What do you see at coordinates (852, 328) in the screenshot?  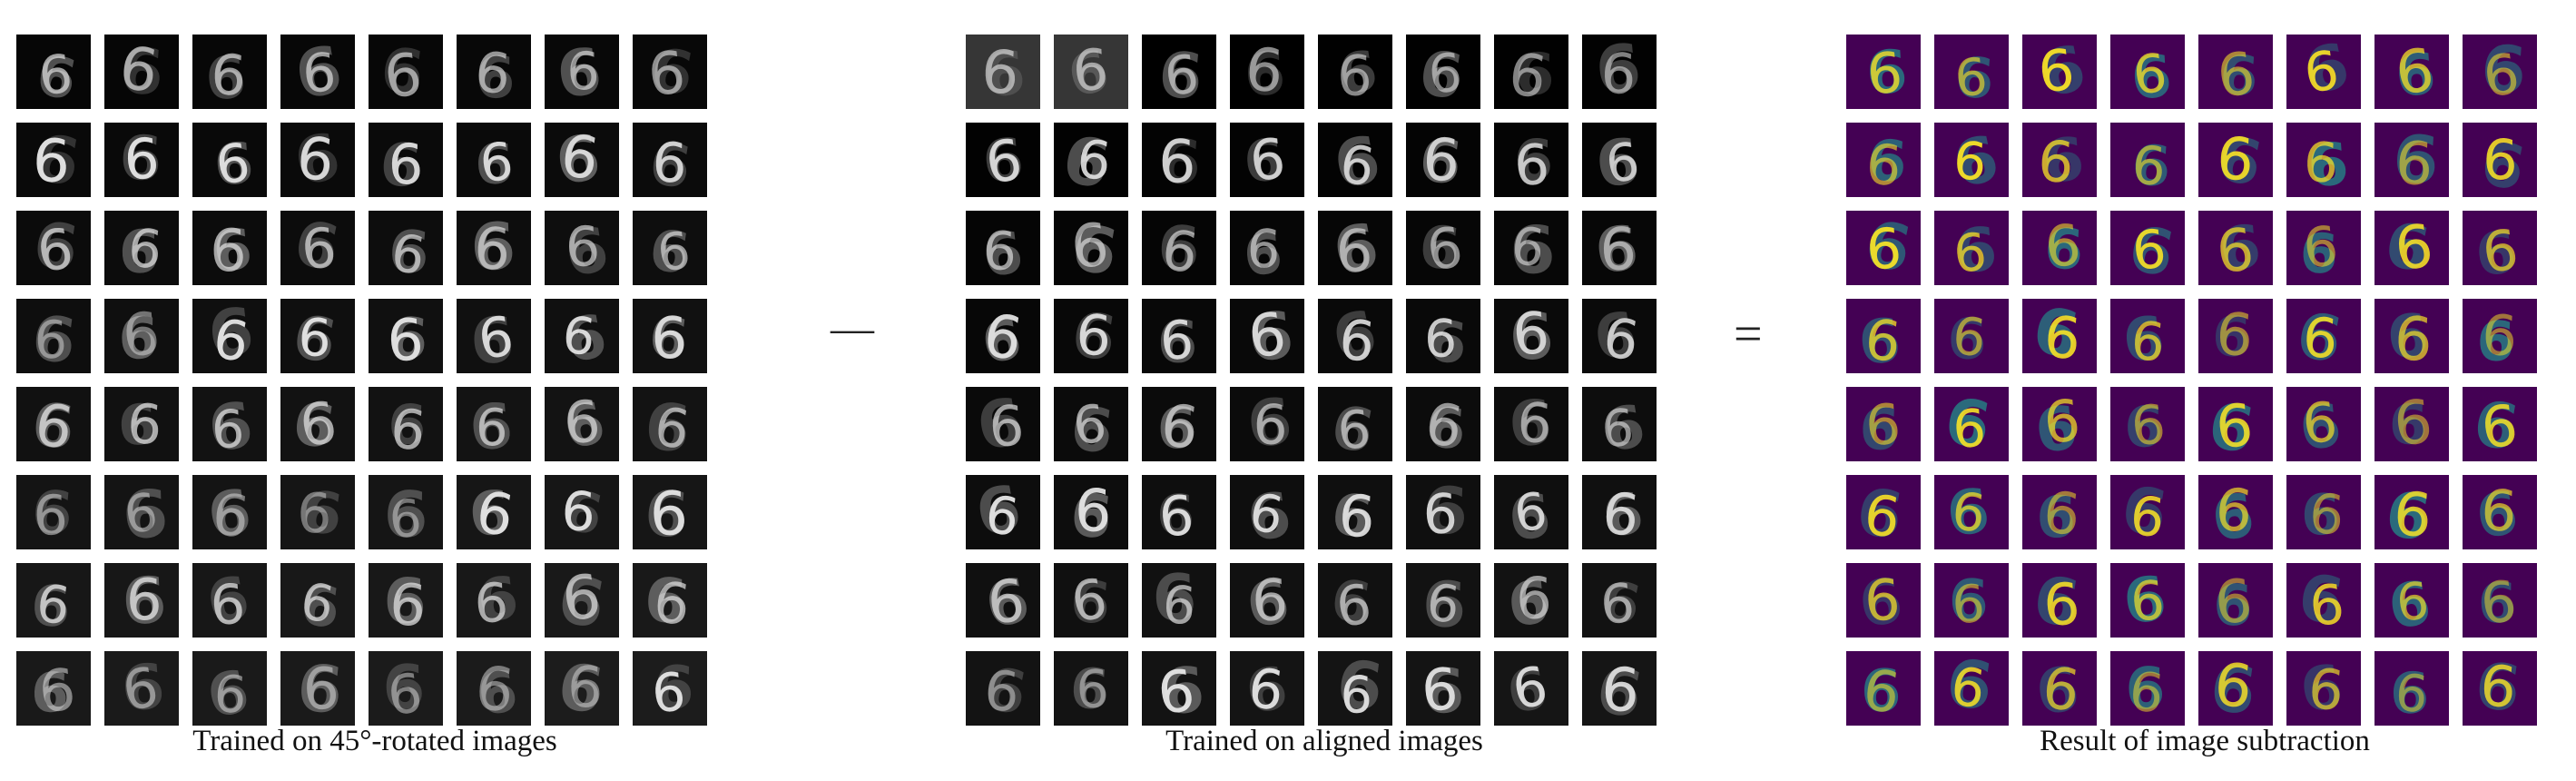 I see `minus-sign: —` at bounding box center [852, 328].